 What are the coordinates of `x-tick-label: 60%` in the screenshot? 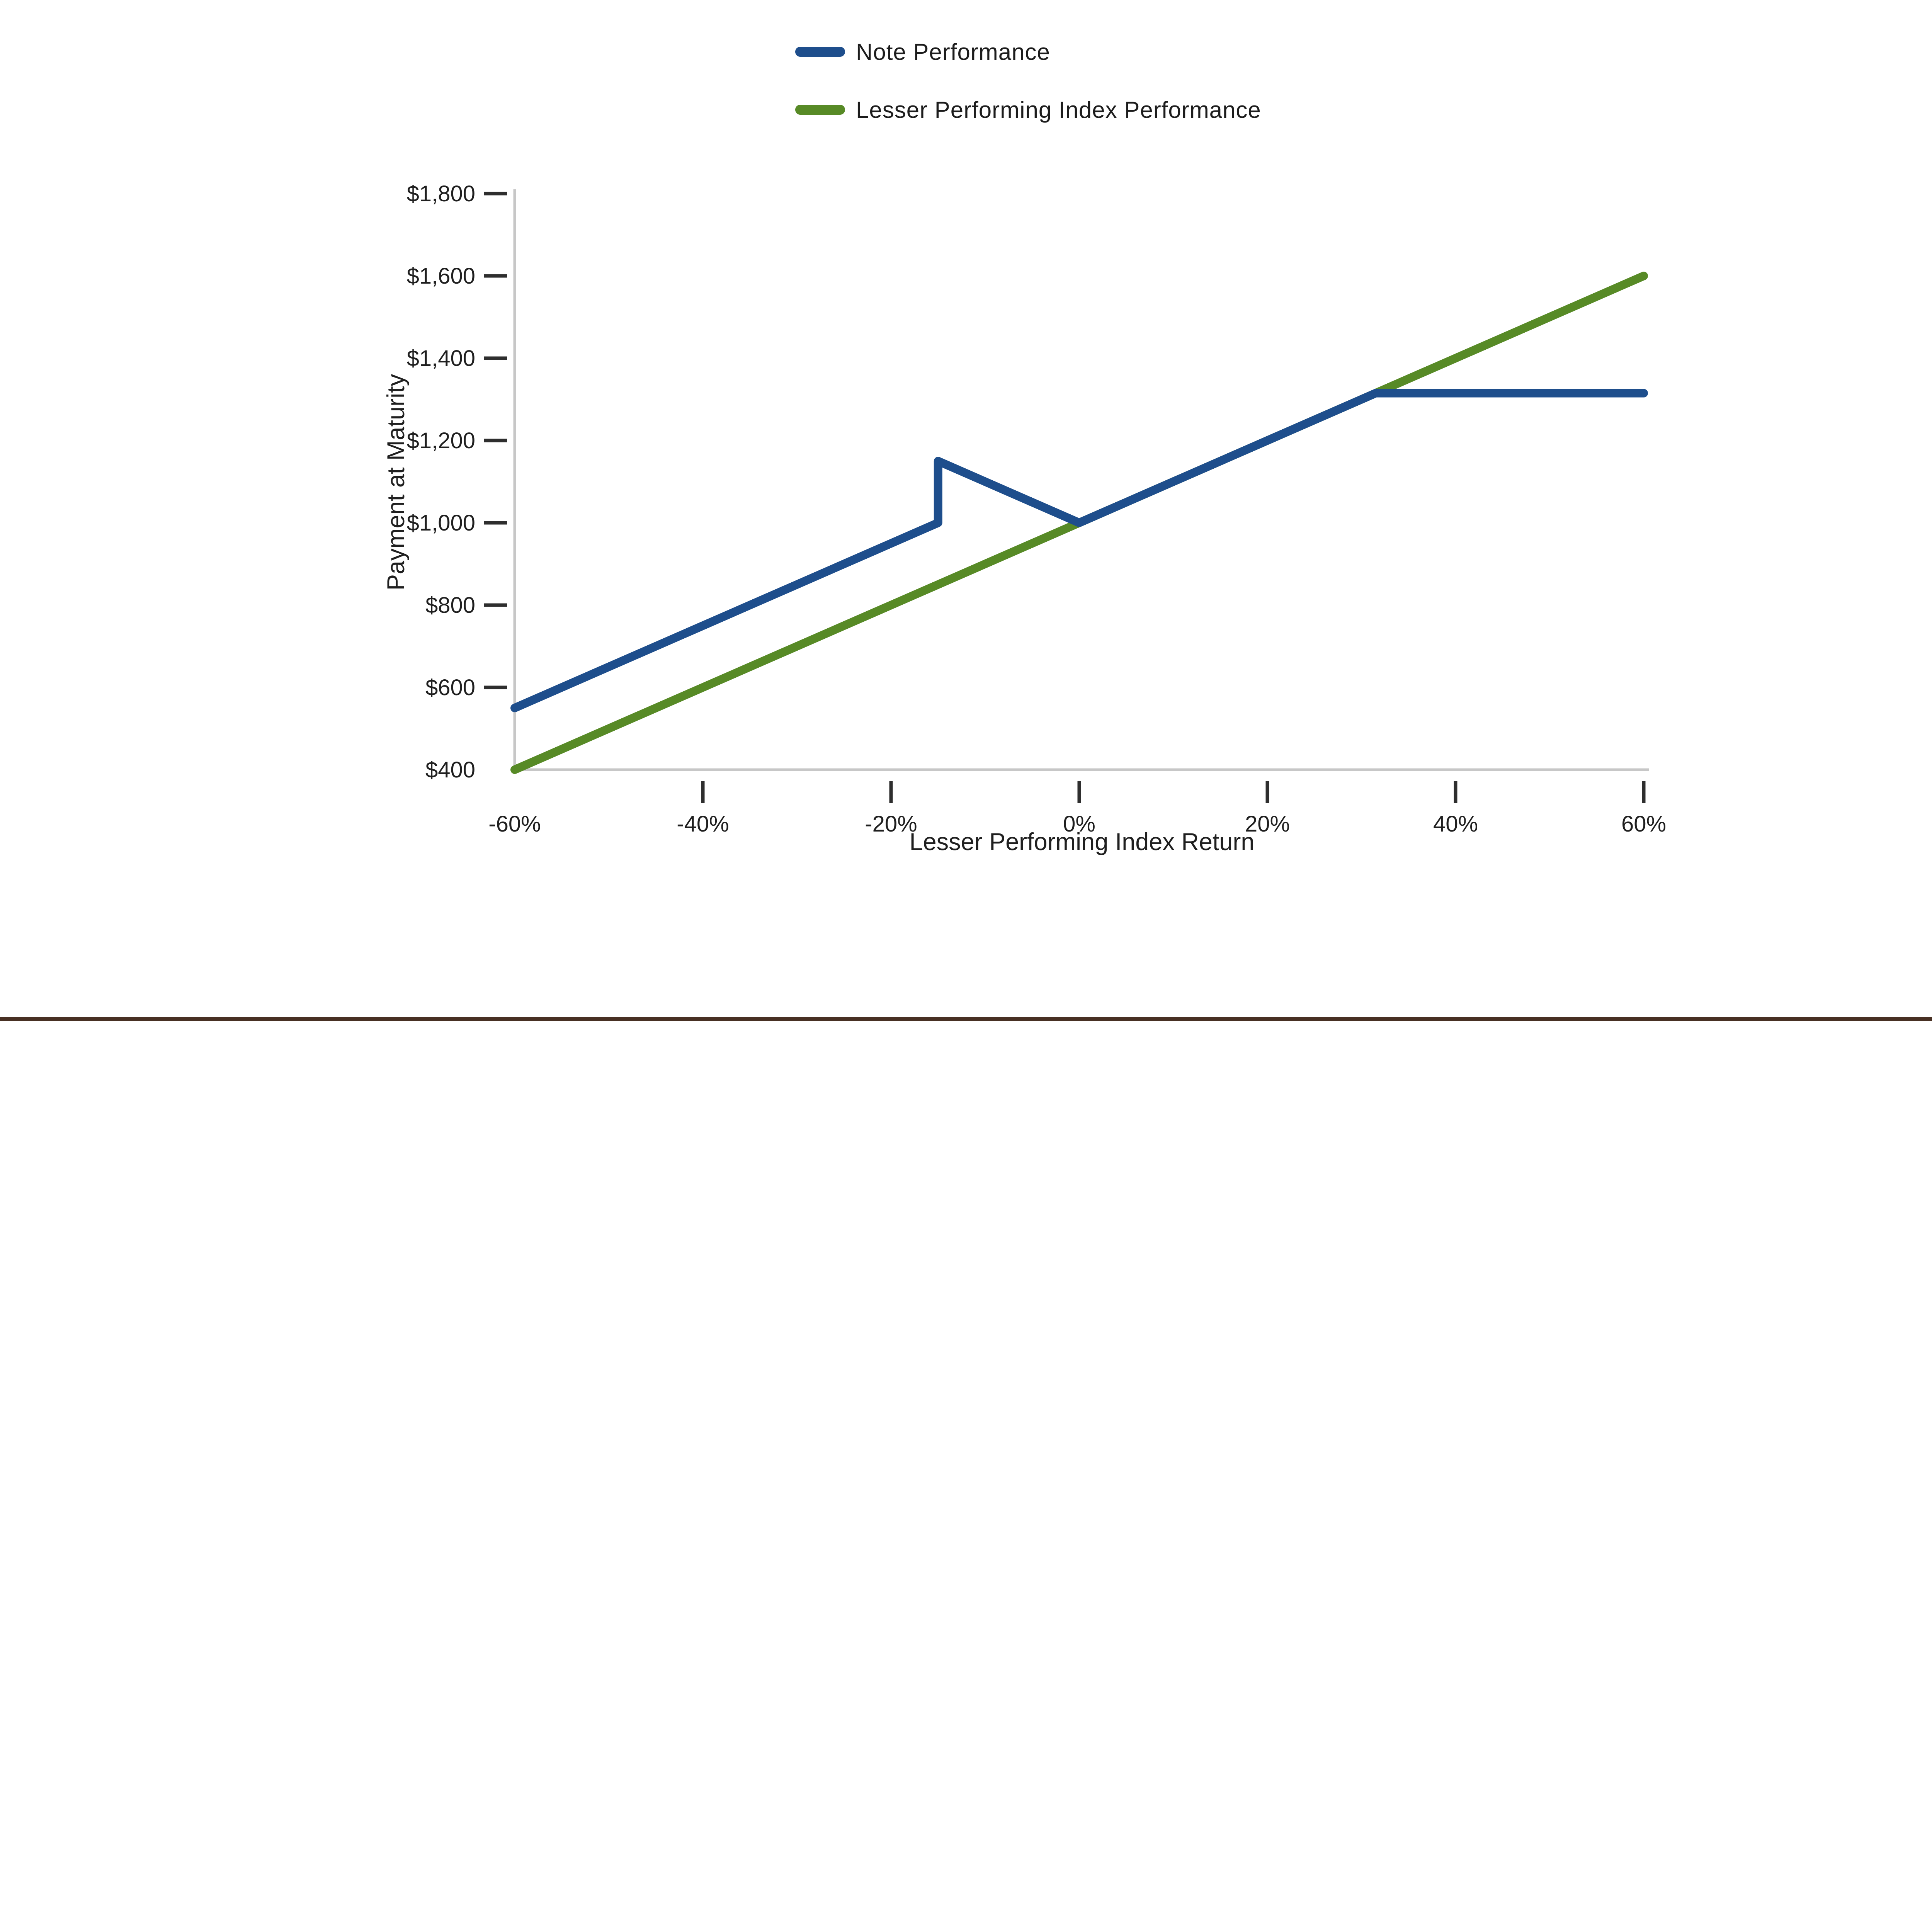 It's located at (1643, 824).